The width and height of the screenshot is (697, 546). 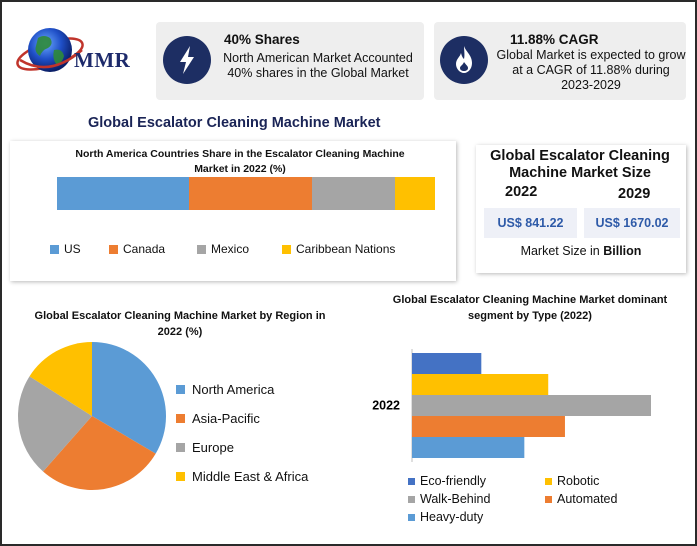 I want to click on type-bar-eco-friendly, so click(x=447, y=363).